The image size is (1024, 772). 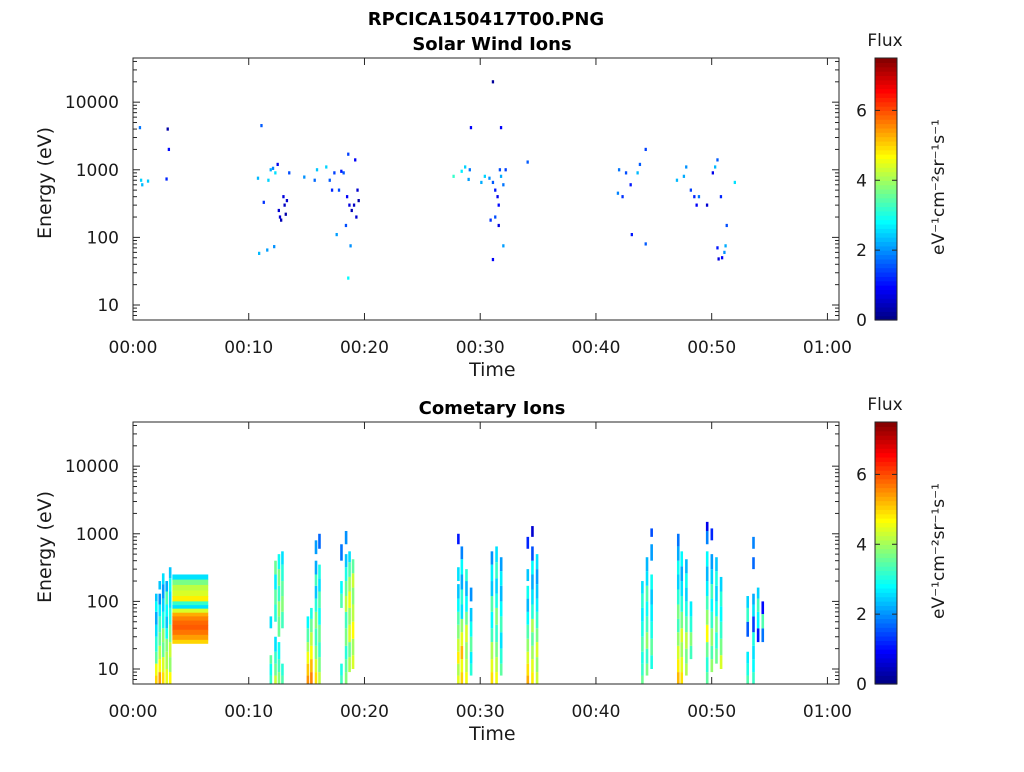 I want to click on y-tick-label: 1000, so click(x=97, y=535).